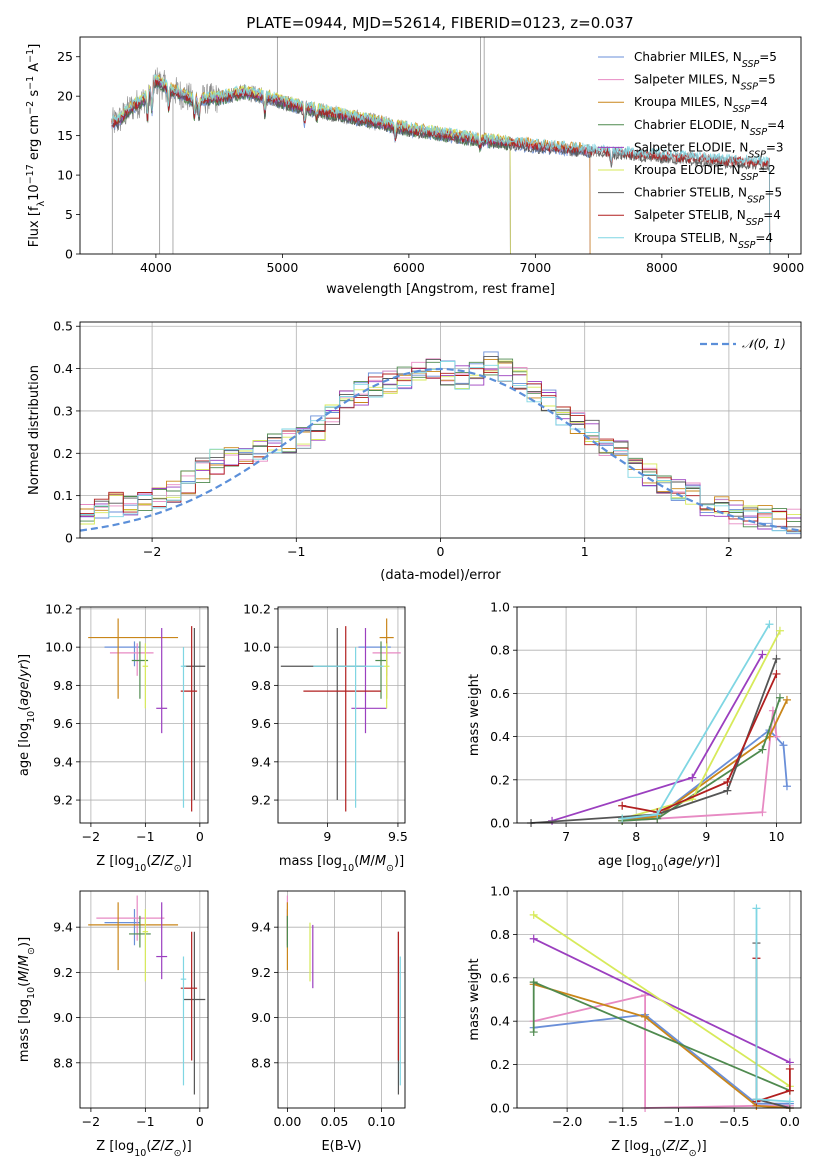 This screenshot has width=819, height=1170. What do you see at coordinates (59, 608) in the screenshot?
I see `y-tick-label: 10.2` at bounding box center [59, 608].